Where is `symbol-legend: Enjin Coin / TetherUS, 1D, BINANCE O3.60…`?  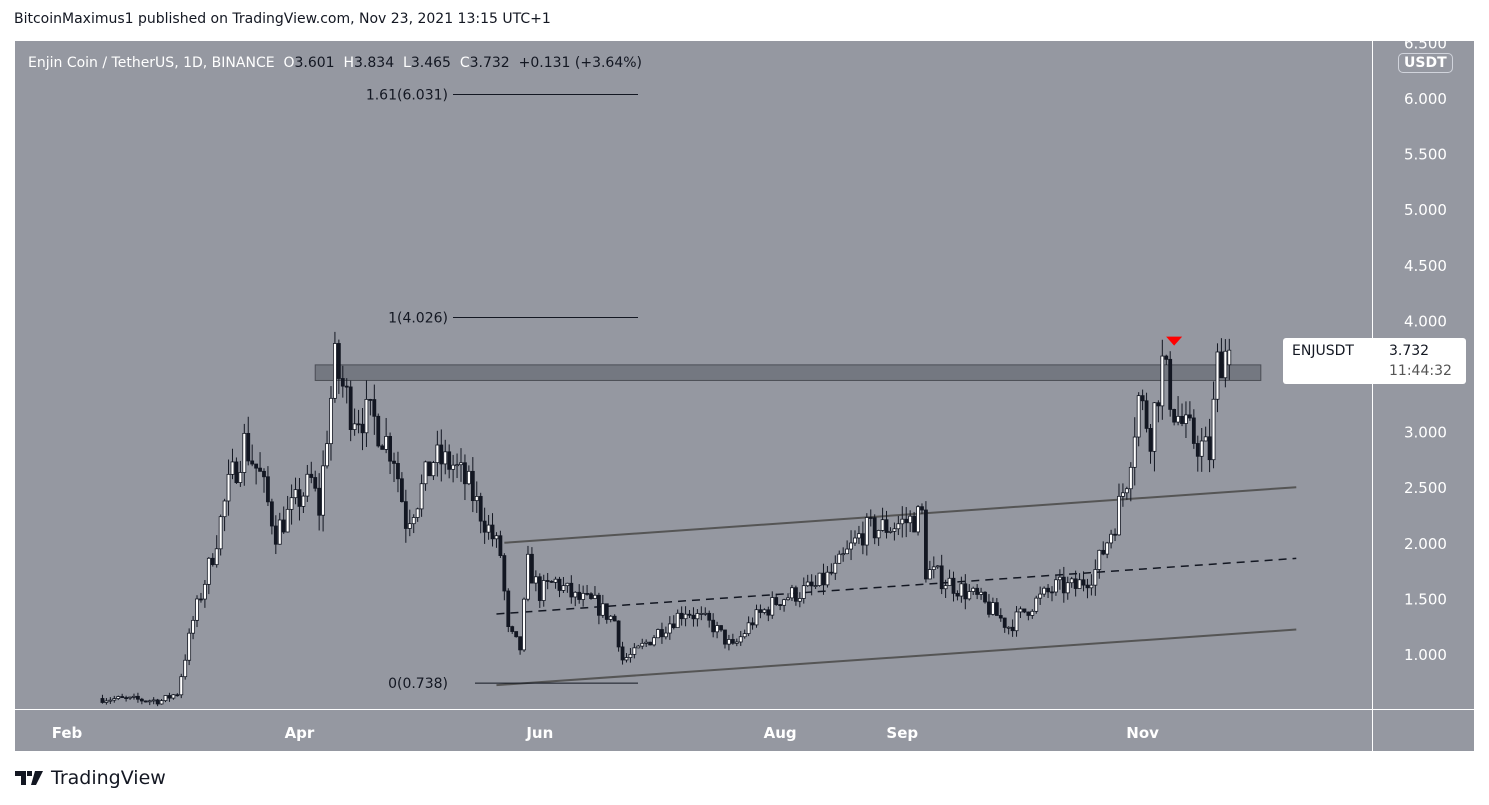 symbol-legend: Enjin Coin / TetherUS, 1D, BINANCE O3.60… is located at coordinates (335, 63).